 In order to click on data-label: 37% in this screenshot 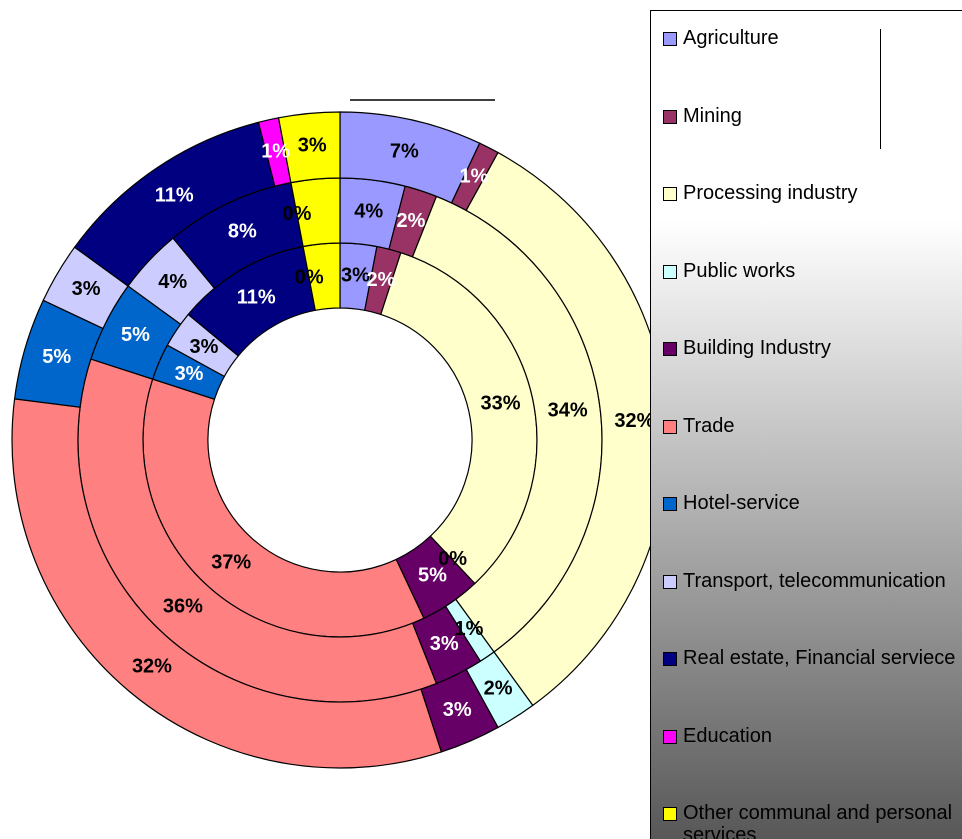, I will do `click(231, 563)`.